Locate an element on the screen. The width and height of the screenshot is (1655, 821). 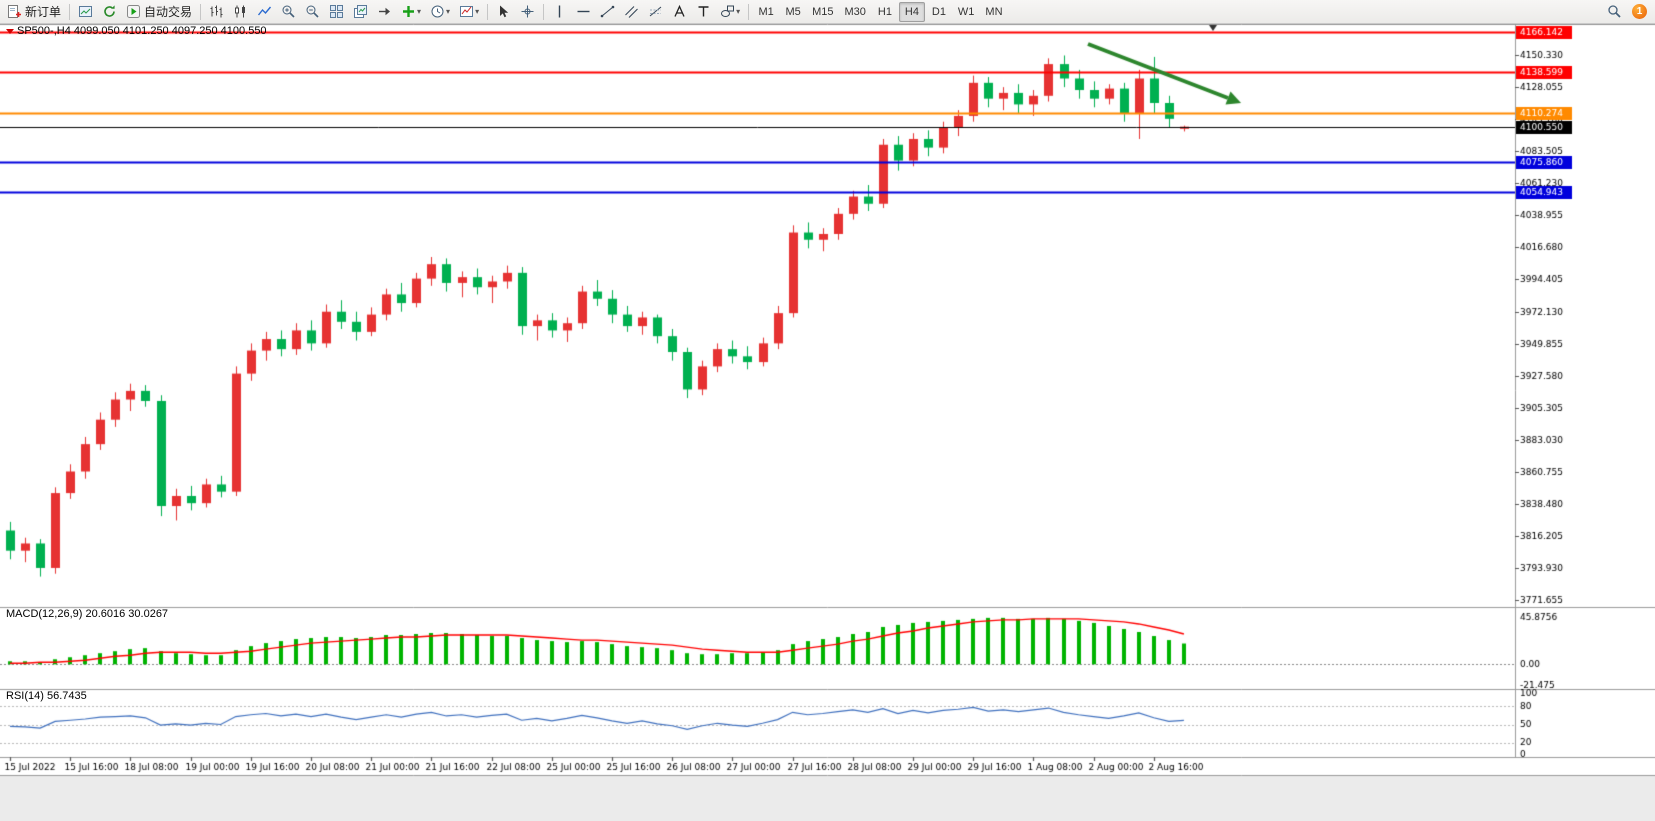
new-order-button: 新订单 is located at coordinates (34, 12).